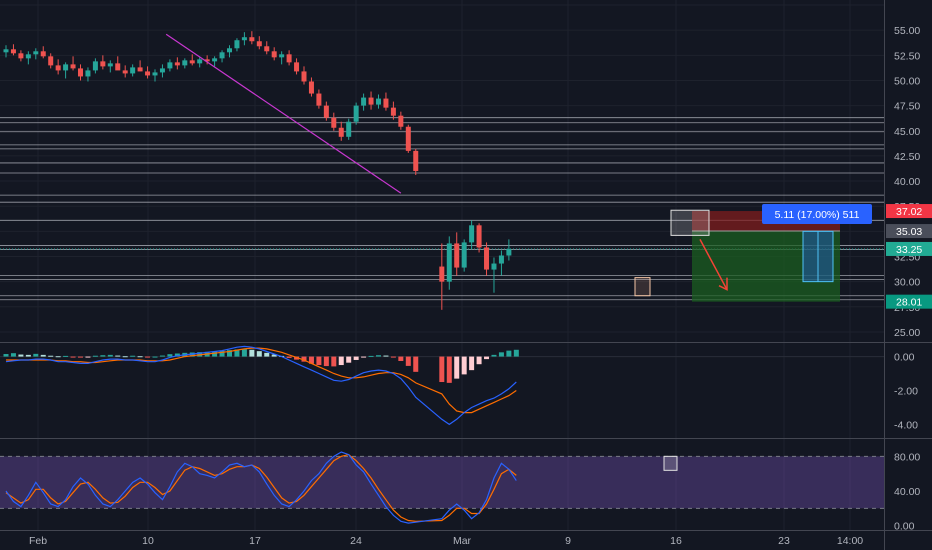  I want to click on measure-label-group: 5.11 (17.00%) 511, so click(817, 214).